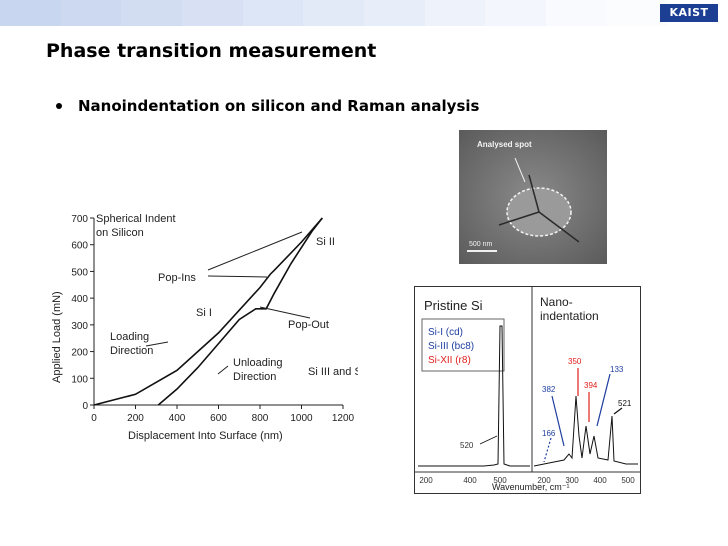 This screenshot has height=546, width=728. I want to click on peak-label-133: 133, so click(617, 369).